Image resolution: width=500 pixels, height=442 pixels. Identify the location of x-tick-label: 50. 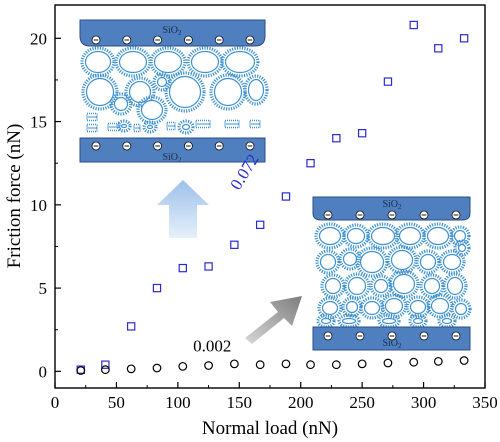
(116, 402).